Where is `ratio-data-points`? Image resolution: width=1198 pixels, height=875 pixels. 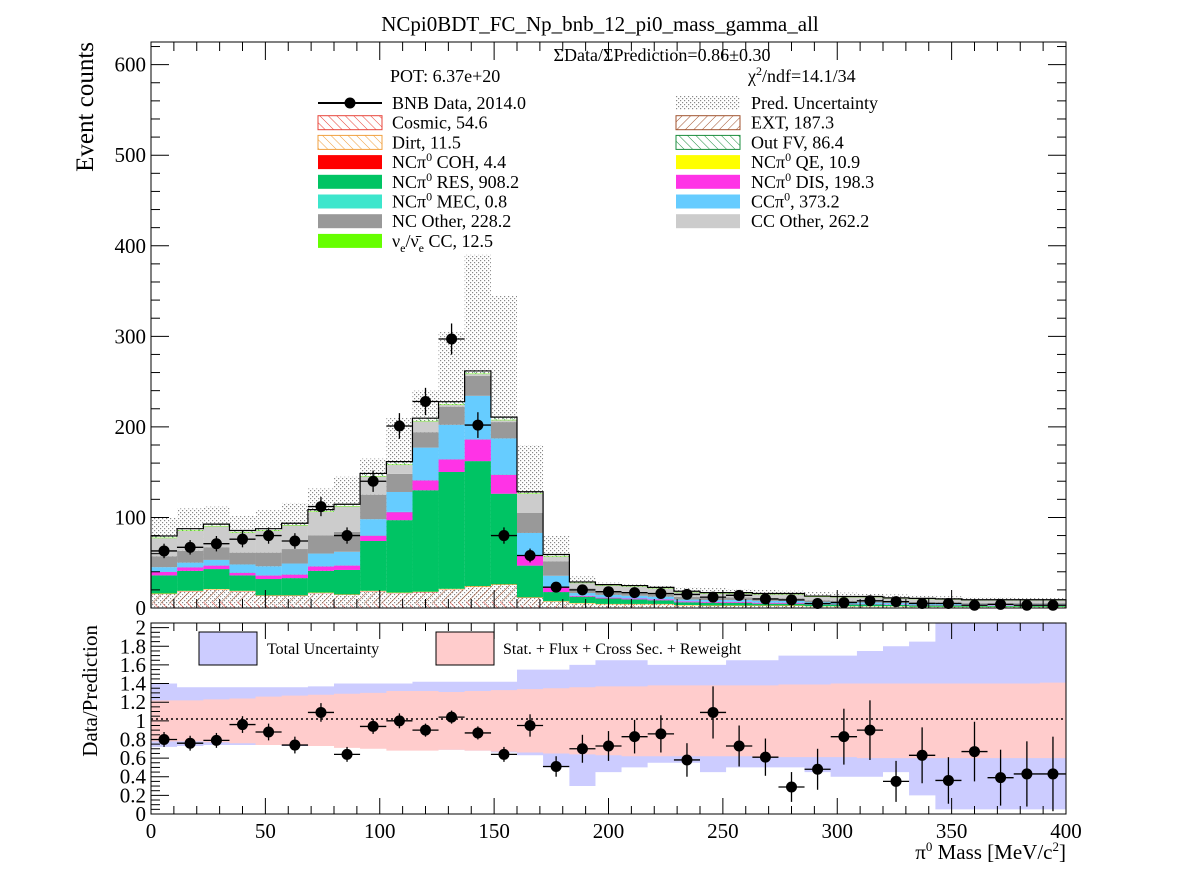 ratio-data-points is located at coordinates (608, 749).